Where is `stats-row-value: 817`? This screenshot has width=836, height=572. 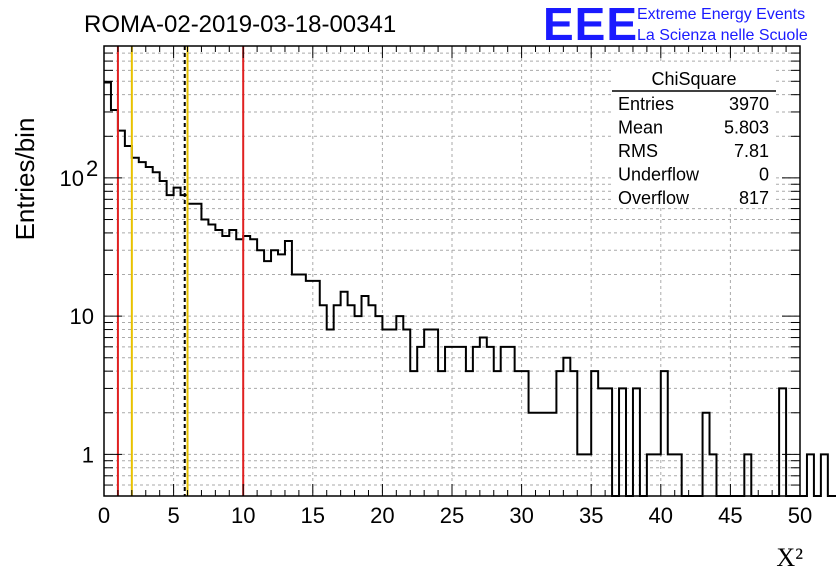 stats-row-value: 817 is located at coordinates (754, 198).